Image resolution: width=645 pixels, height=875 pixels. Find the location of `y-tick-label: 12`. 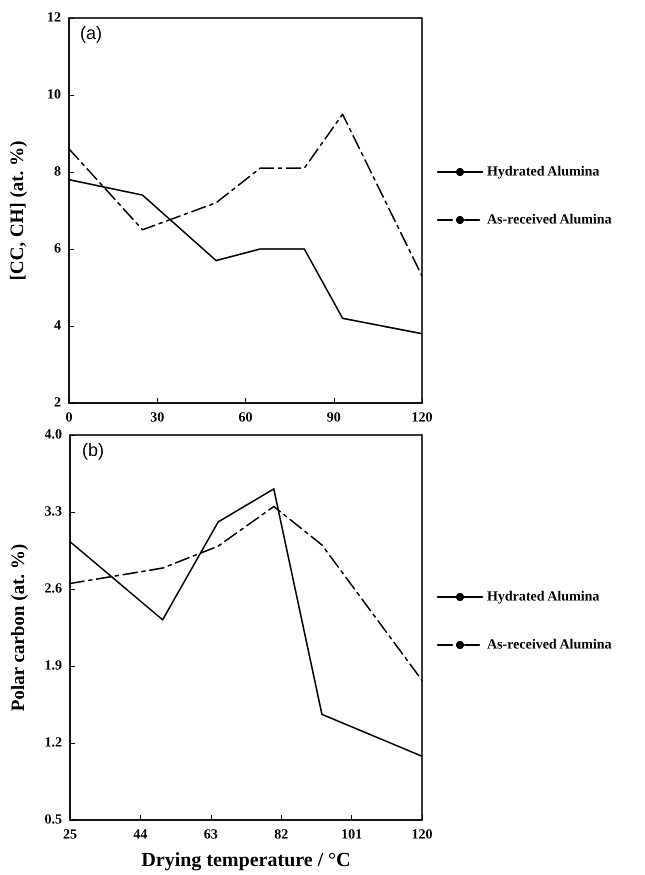

y-tick-label: 12 is located at coordinates (54, 18).